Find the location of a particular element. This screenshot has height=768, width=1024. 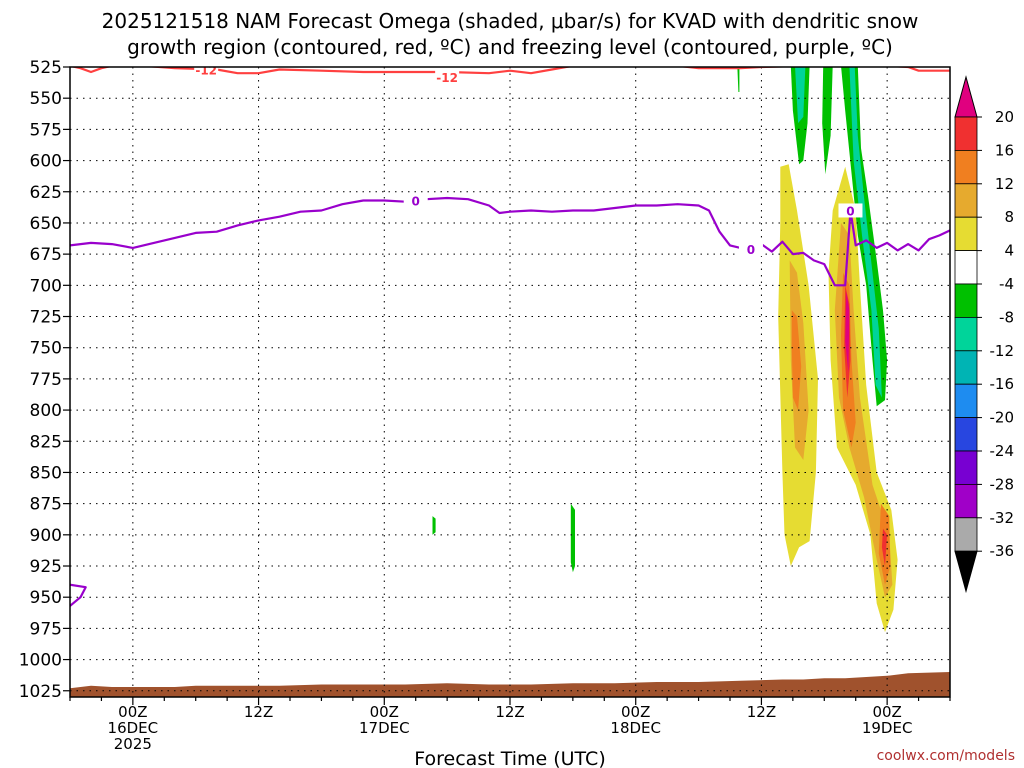

freezing-level-contour-low is located at coordinates (78, 595).